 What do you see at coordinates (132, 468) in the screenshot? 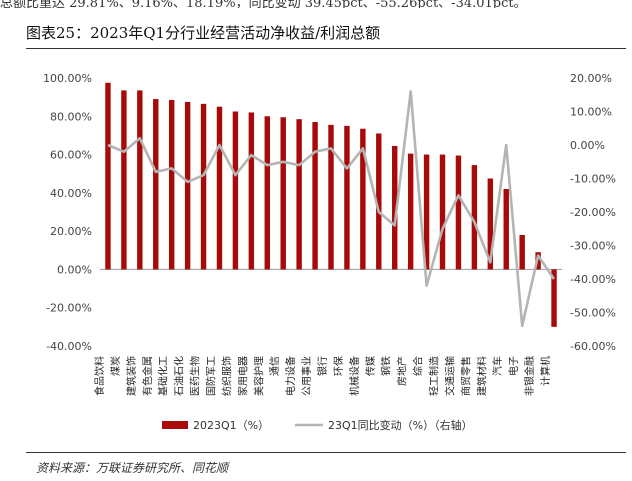
I see `source-note: 资料来源：万联证券研究所、同花顺` at bounding box center [132, 468].